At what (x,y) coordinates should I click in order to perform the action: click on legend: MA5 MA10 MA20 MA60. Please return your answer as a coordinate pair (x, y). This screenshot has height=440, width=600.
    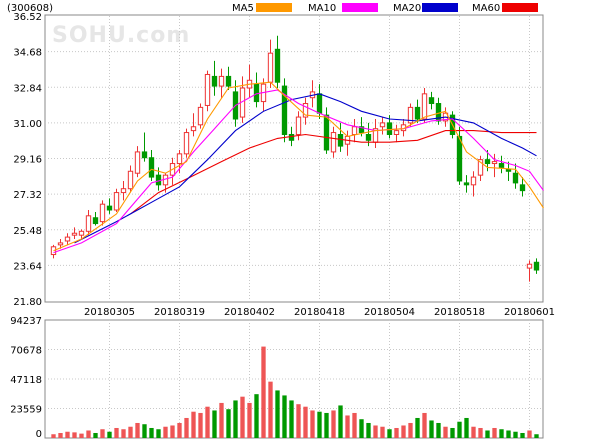
    Looking at the image, I should click on (385, 8).